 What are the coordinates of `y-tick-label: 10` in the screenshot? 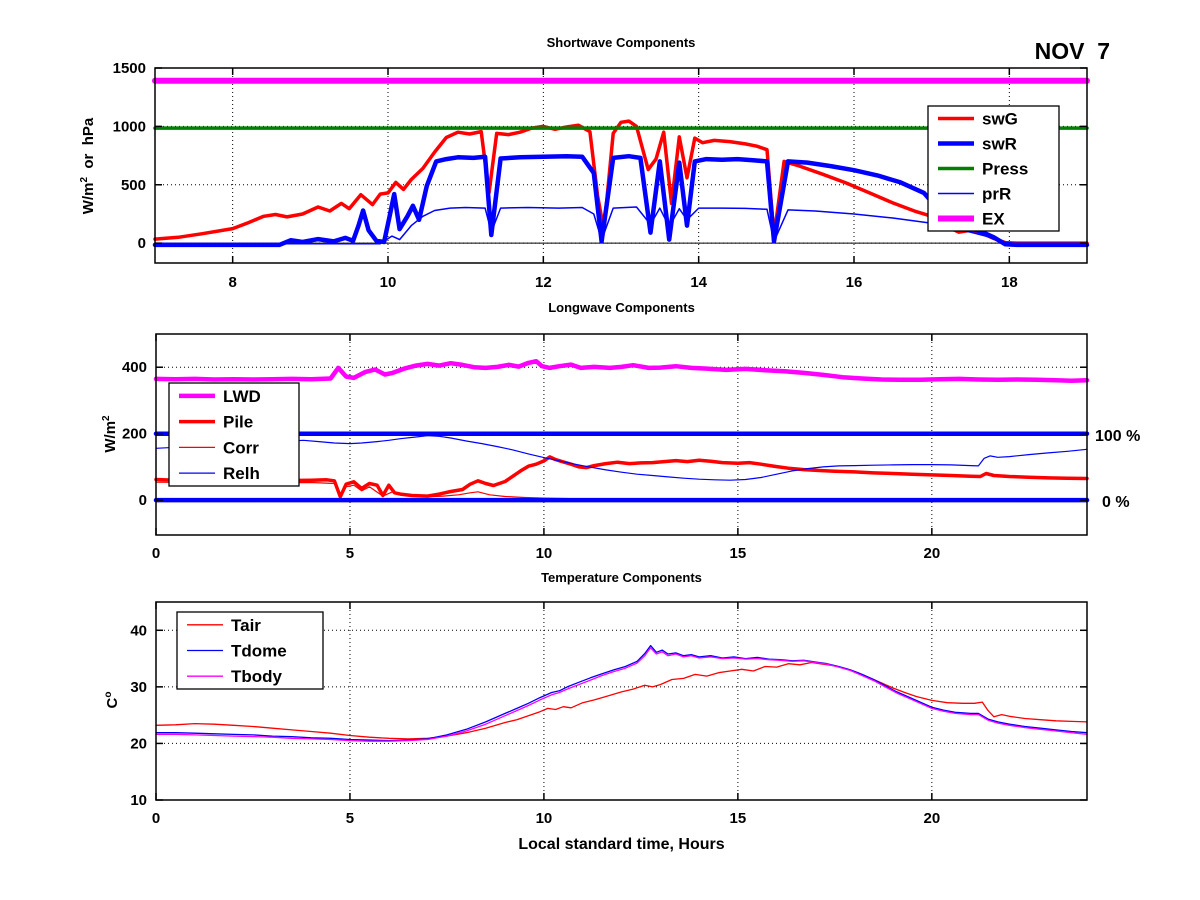 It's located at (138, 800).